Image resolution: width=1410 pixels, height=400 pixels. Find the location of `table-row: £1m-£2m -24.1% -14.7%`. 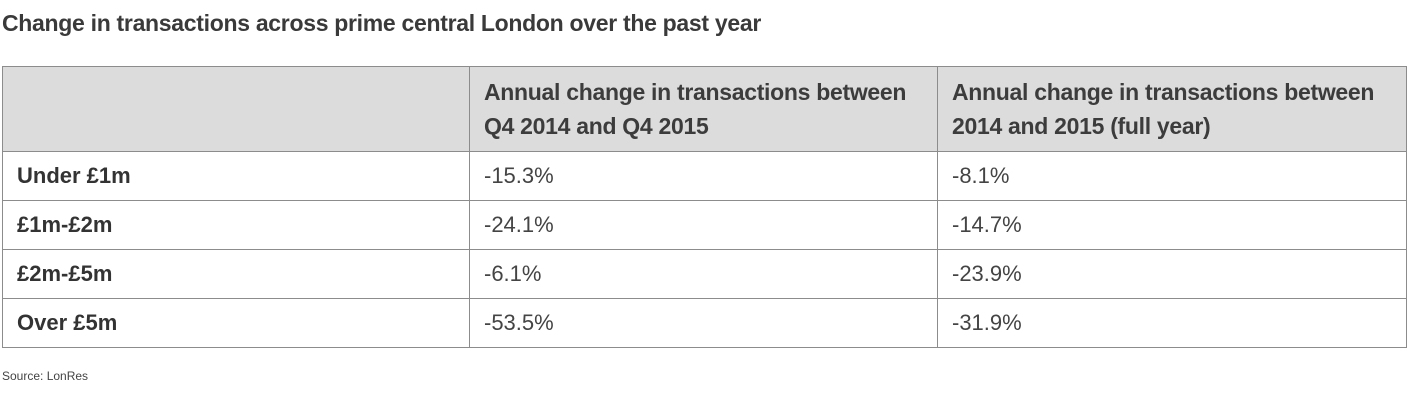

table-row: £1m-£2m -24.1% -14.7% is located at coordinates (704, 225).